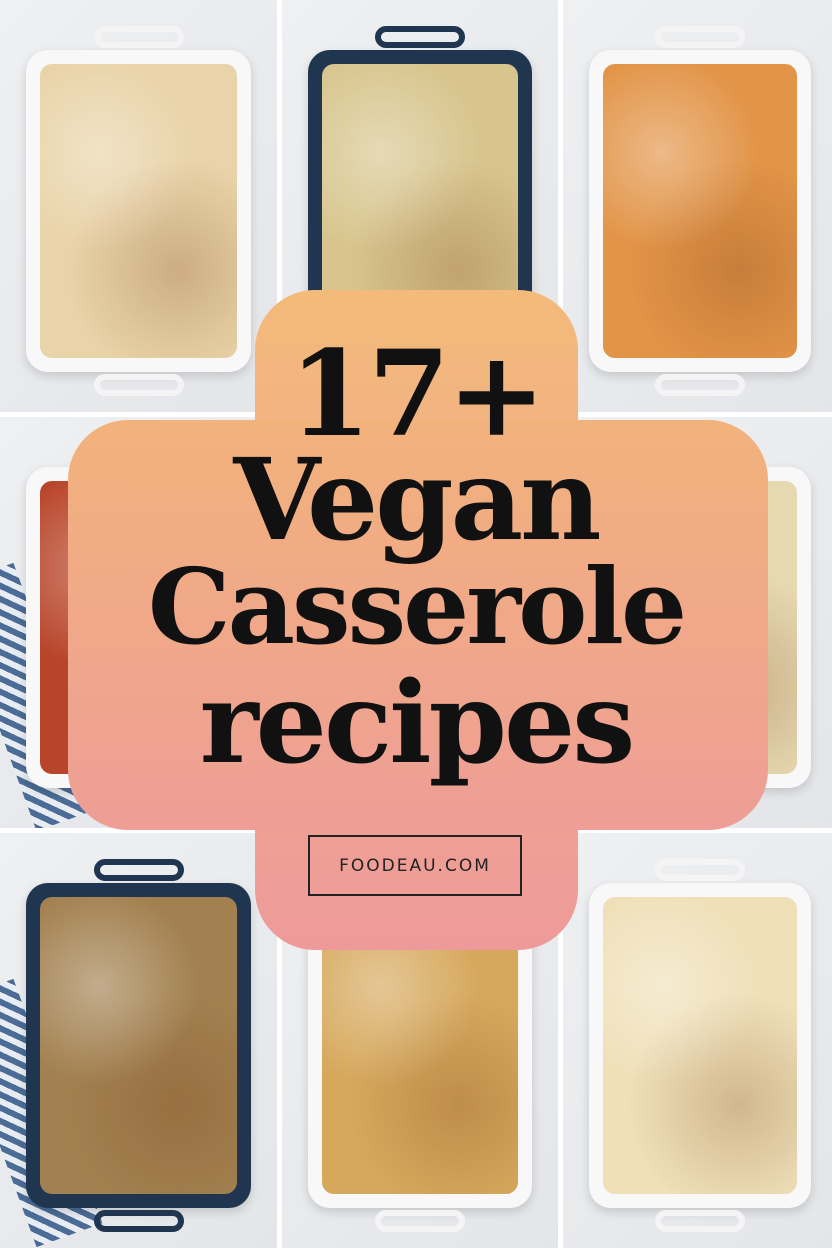 The image size is (832, 1248). Describe the element at coordinates (417, 393) in the screenshot. I see `title-line-1: 17+` at that location.